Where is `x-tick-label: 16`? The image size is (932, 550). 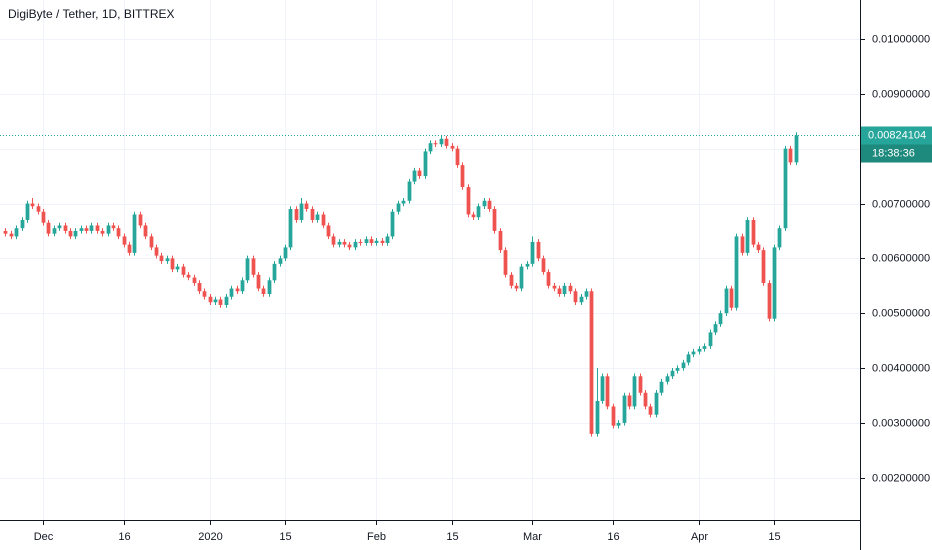 x-tick-label: 16 is located at coordinates (613, 537).